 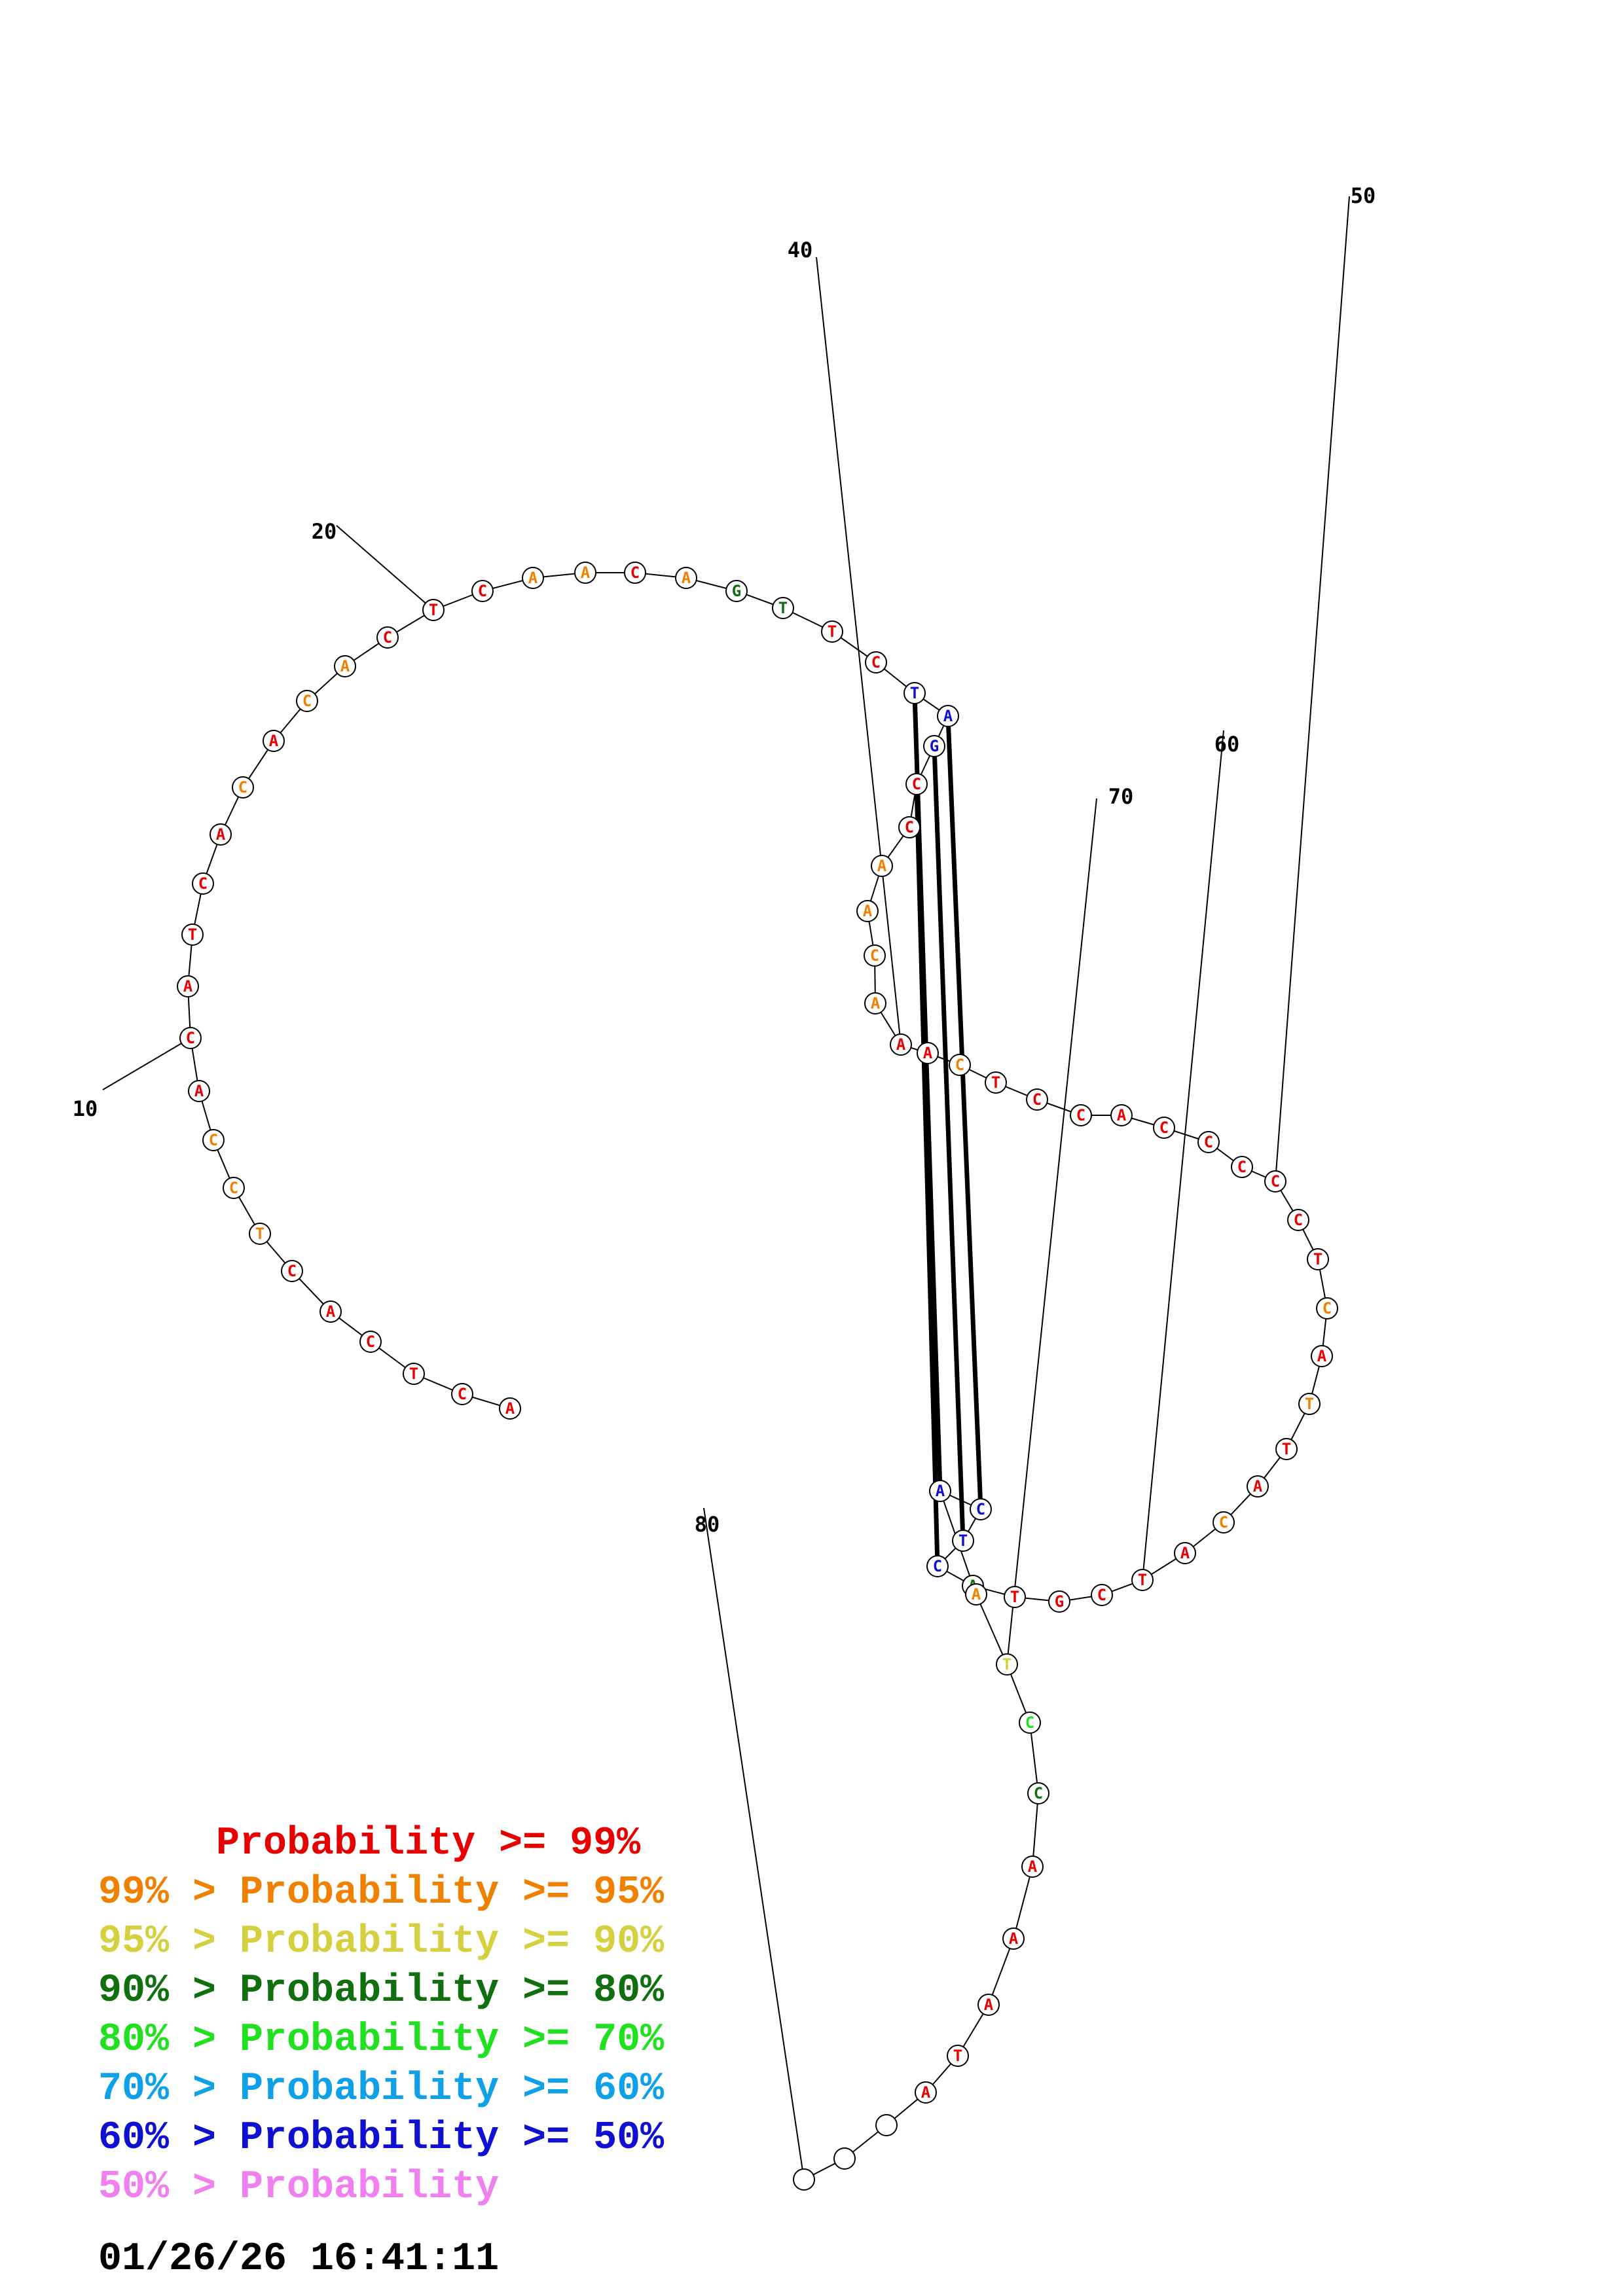 I want to click on backbone-segment, so click(x=1035, y=1830).